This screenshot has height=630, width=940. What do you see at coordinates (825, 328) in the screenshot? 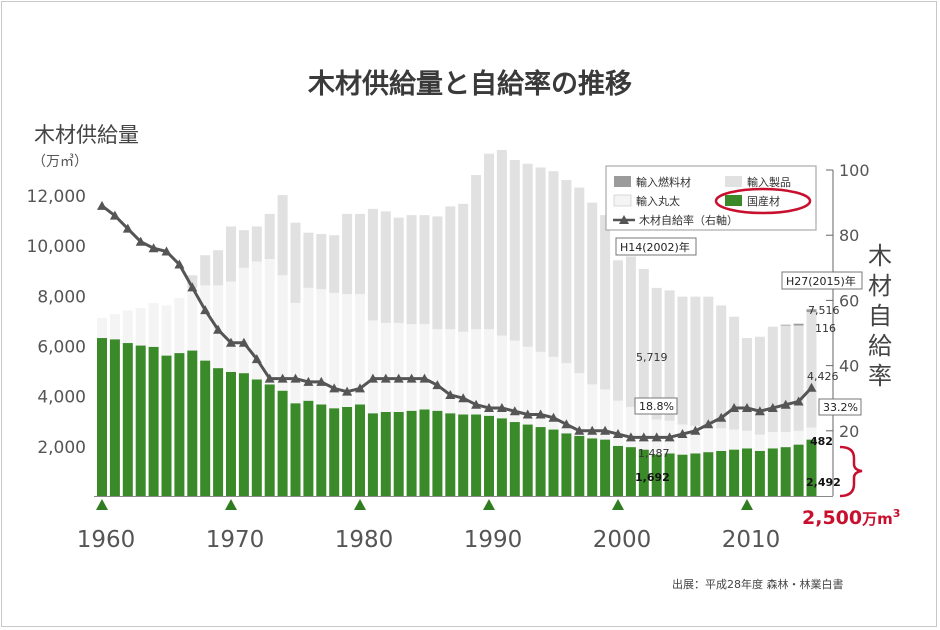
I see `value-116: 116` at bounding box center [825, 328].